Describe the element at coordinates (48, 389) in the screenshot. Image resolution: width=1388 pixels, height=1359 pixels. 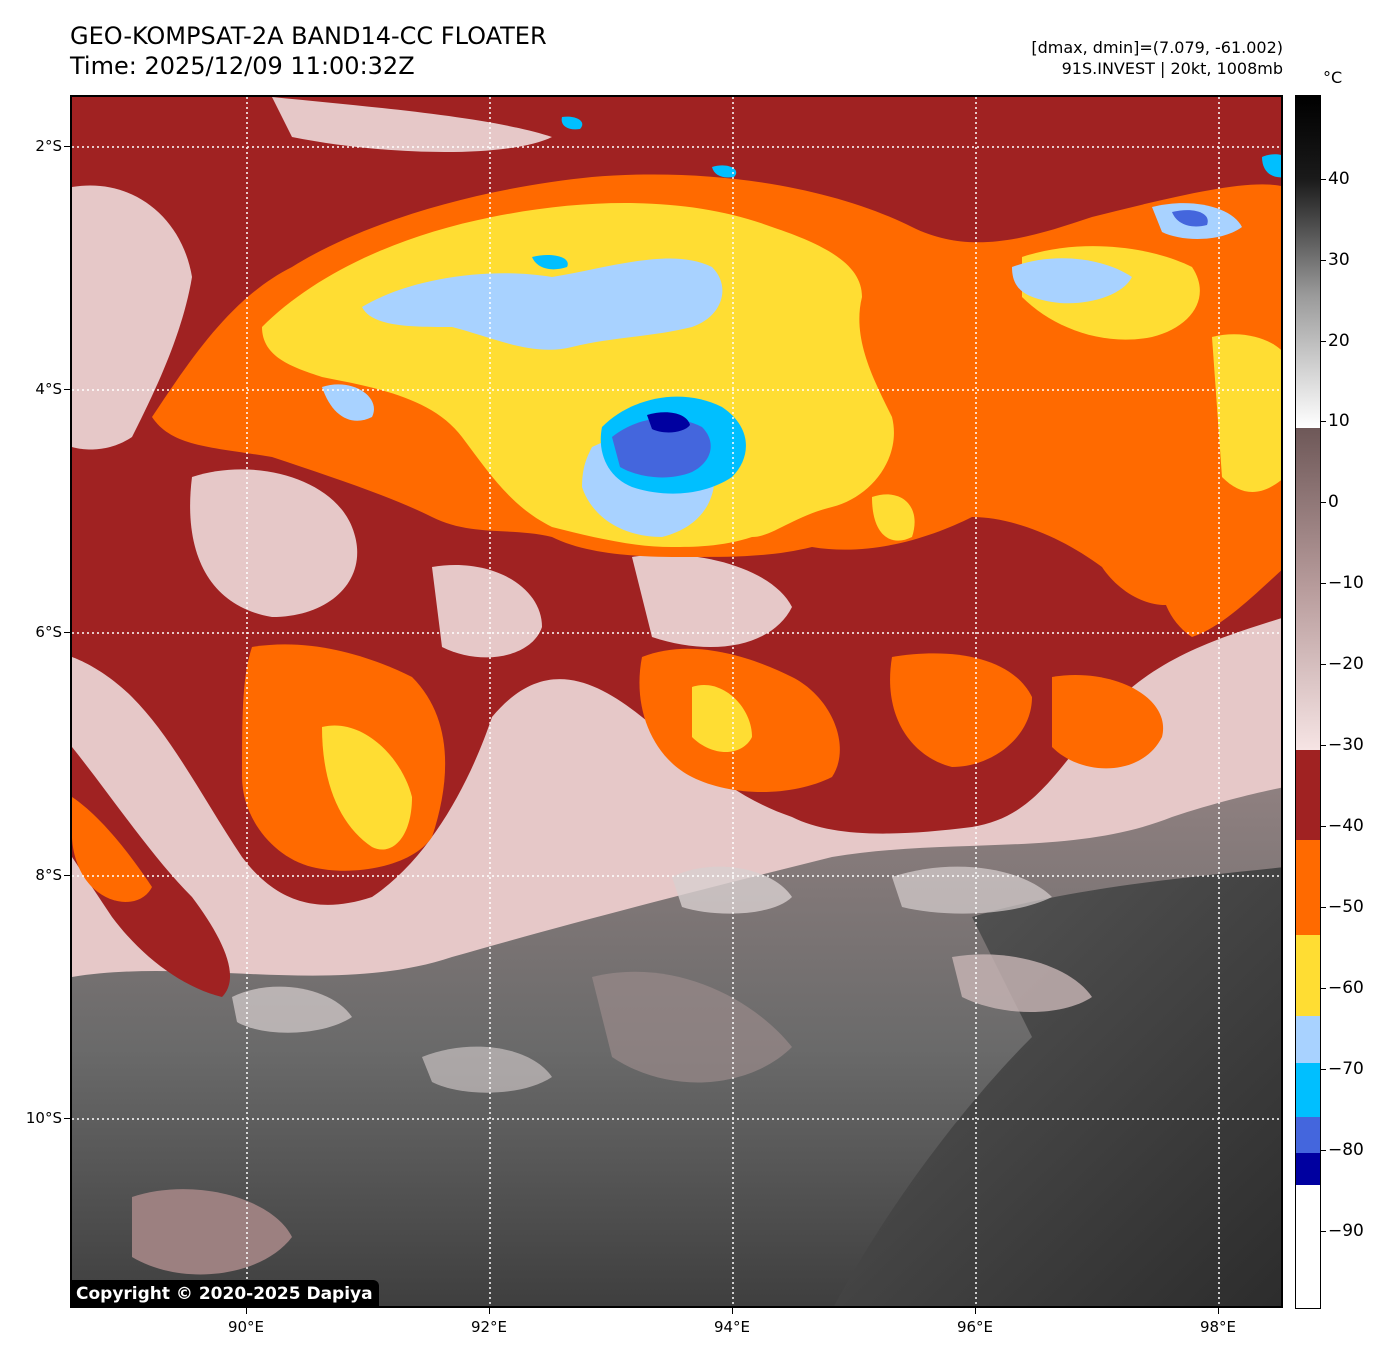
I see `lat-label-4s: 4°S` at that location.